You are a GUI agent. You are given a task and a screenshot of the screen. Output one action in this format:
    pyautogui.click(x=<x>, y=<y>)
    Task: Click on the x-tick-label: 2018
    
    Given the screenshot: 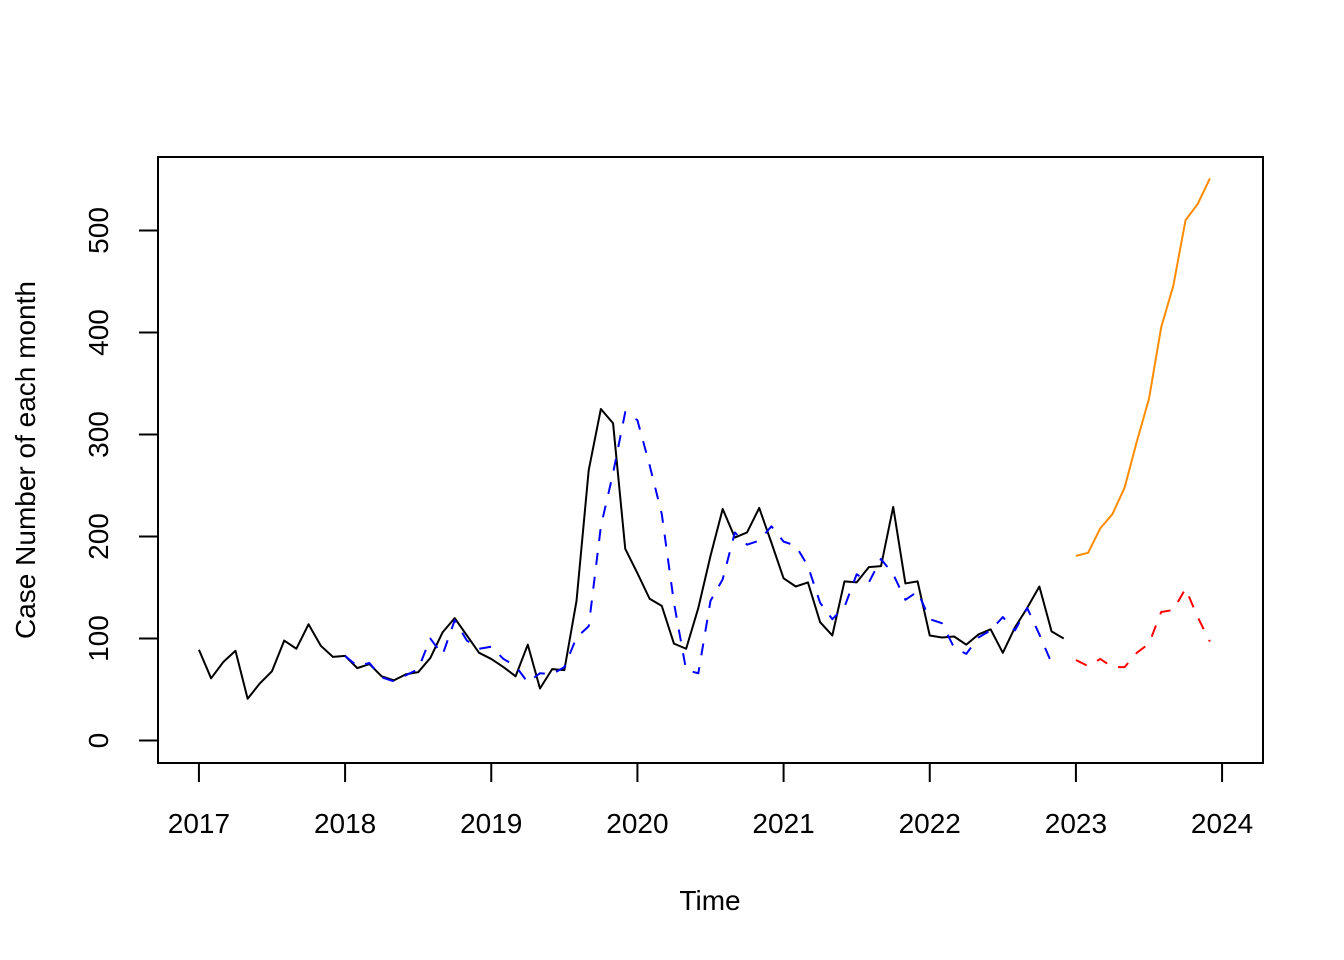 What is the action you would take?
    pyautogui.click(x=345, y=823)
    